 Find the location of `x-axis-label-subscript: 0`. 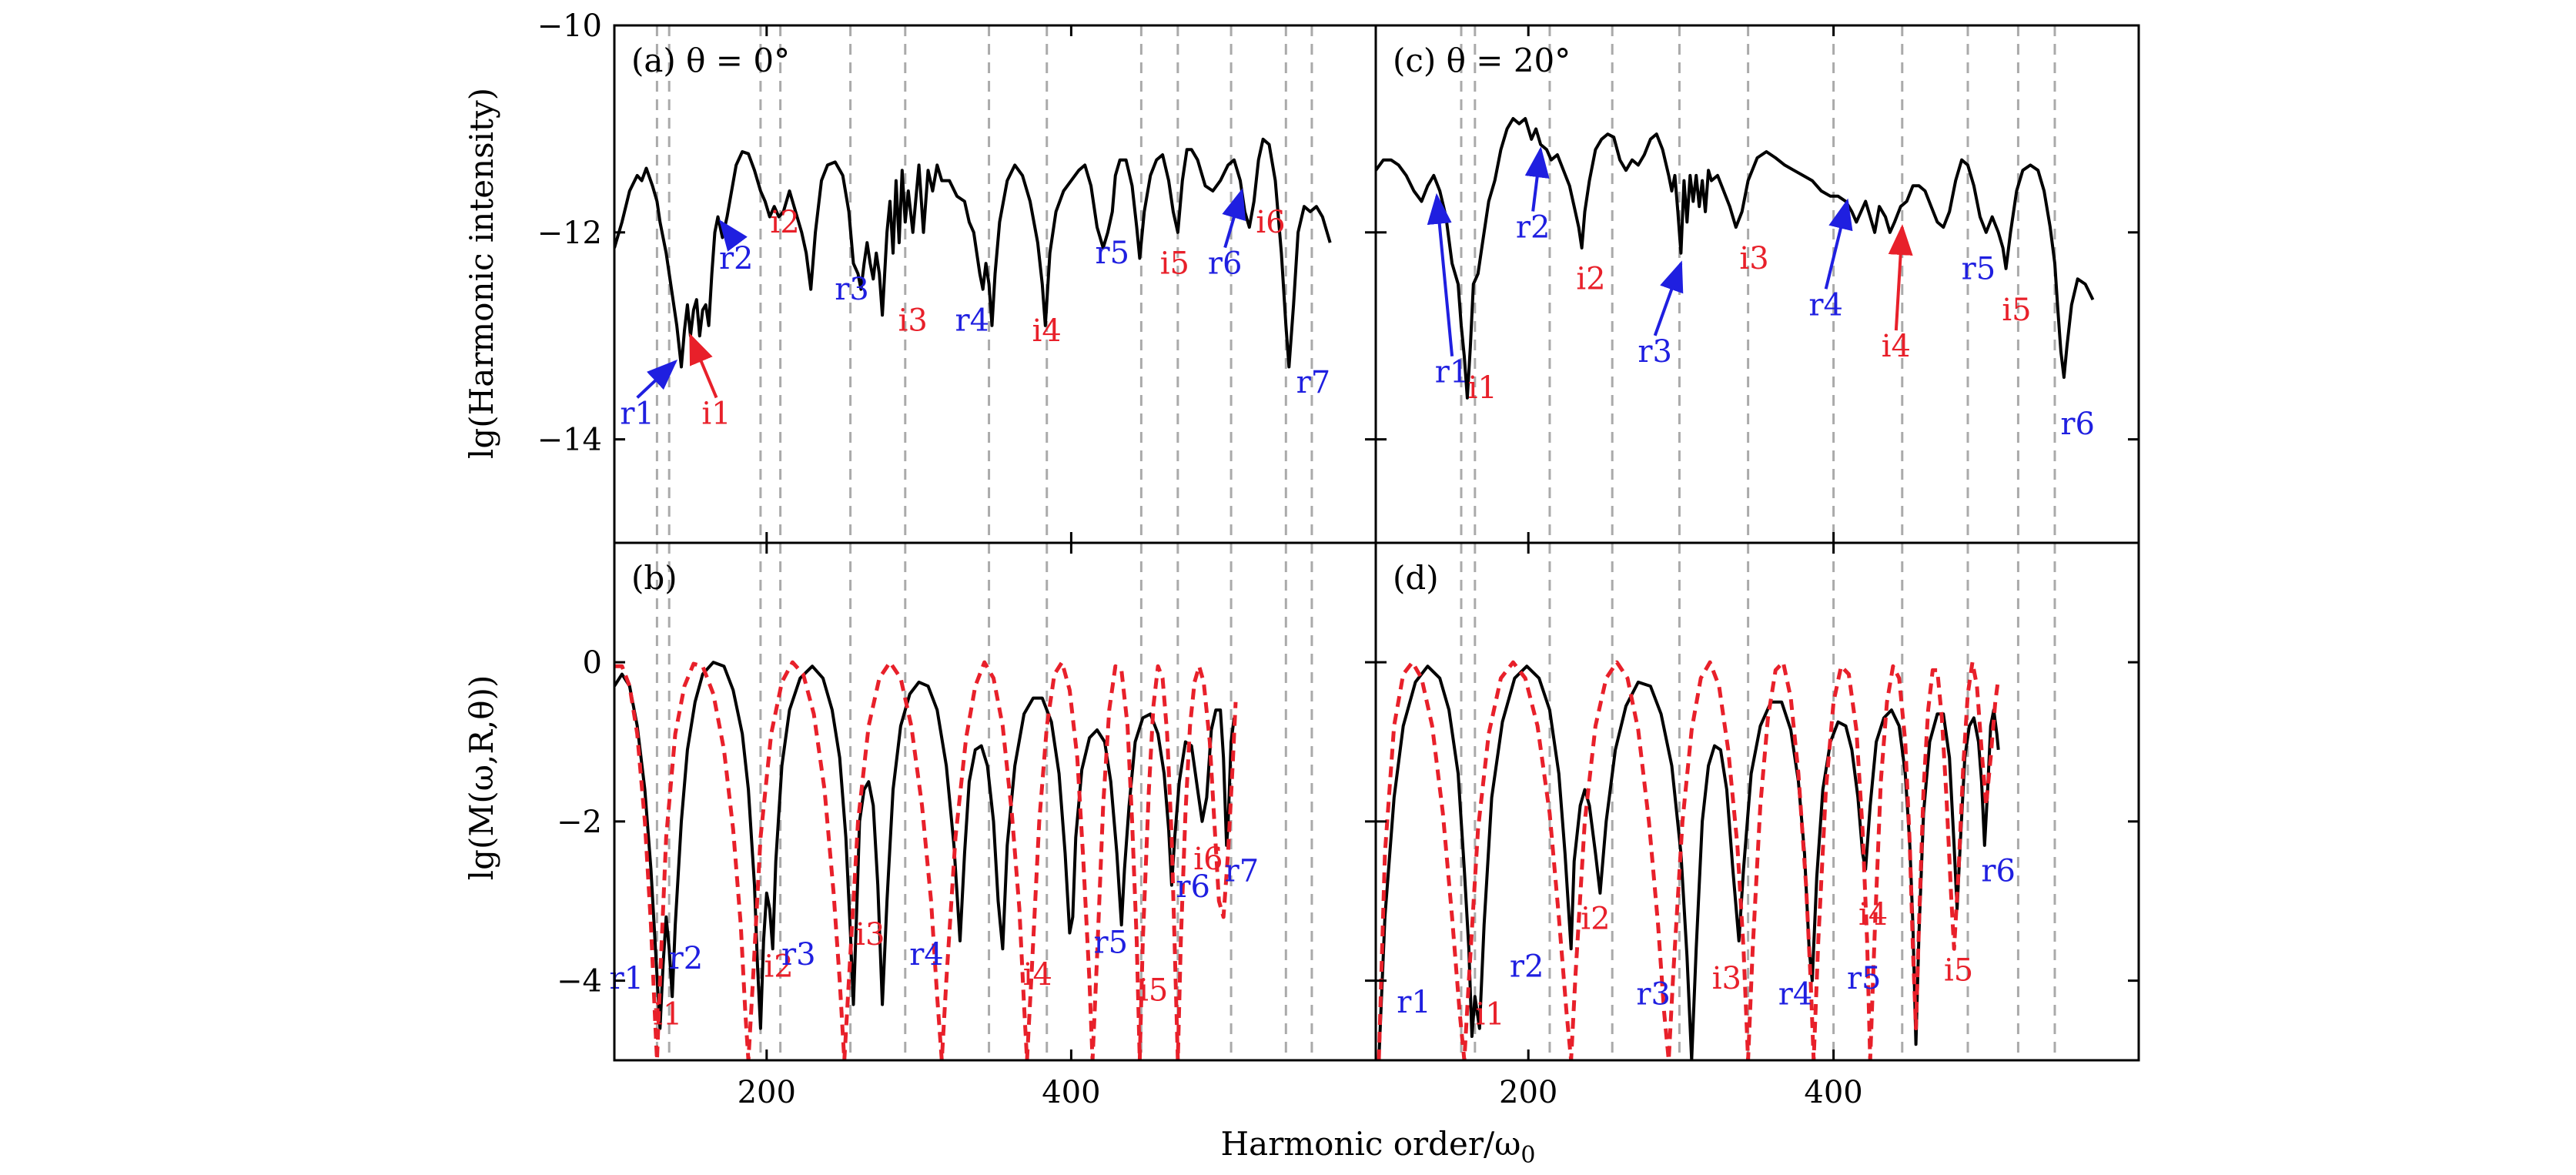

x-axis-label-subscript: 0 is located at coordinates (1528, 1155).